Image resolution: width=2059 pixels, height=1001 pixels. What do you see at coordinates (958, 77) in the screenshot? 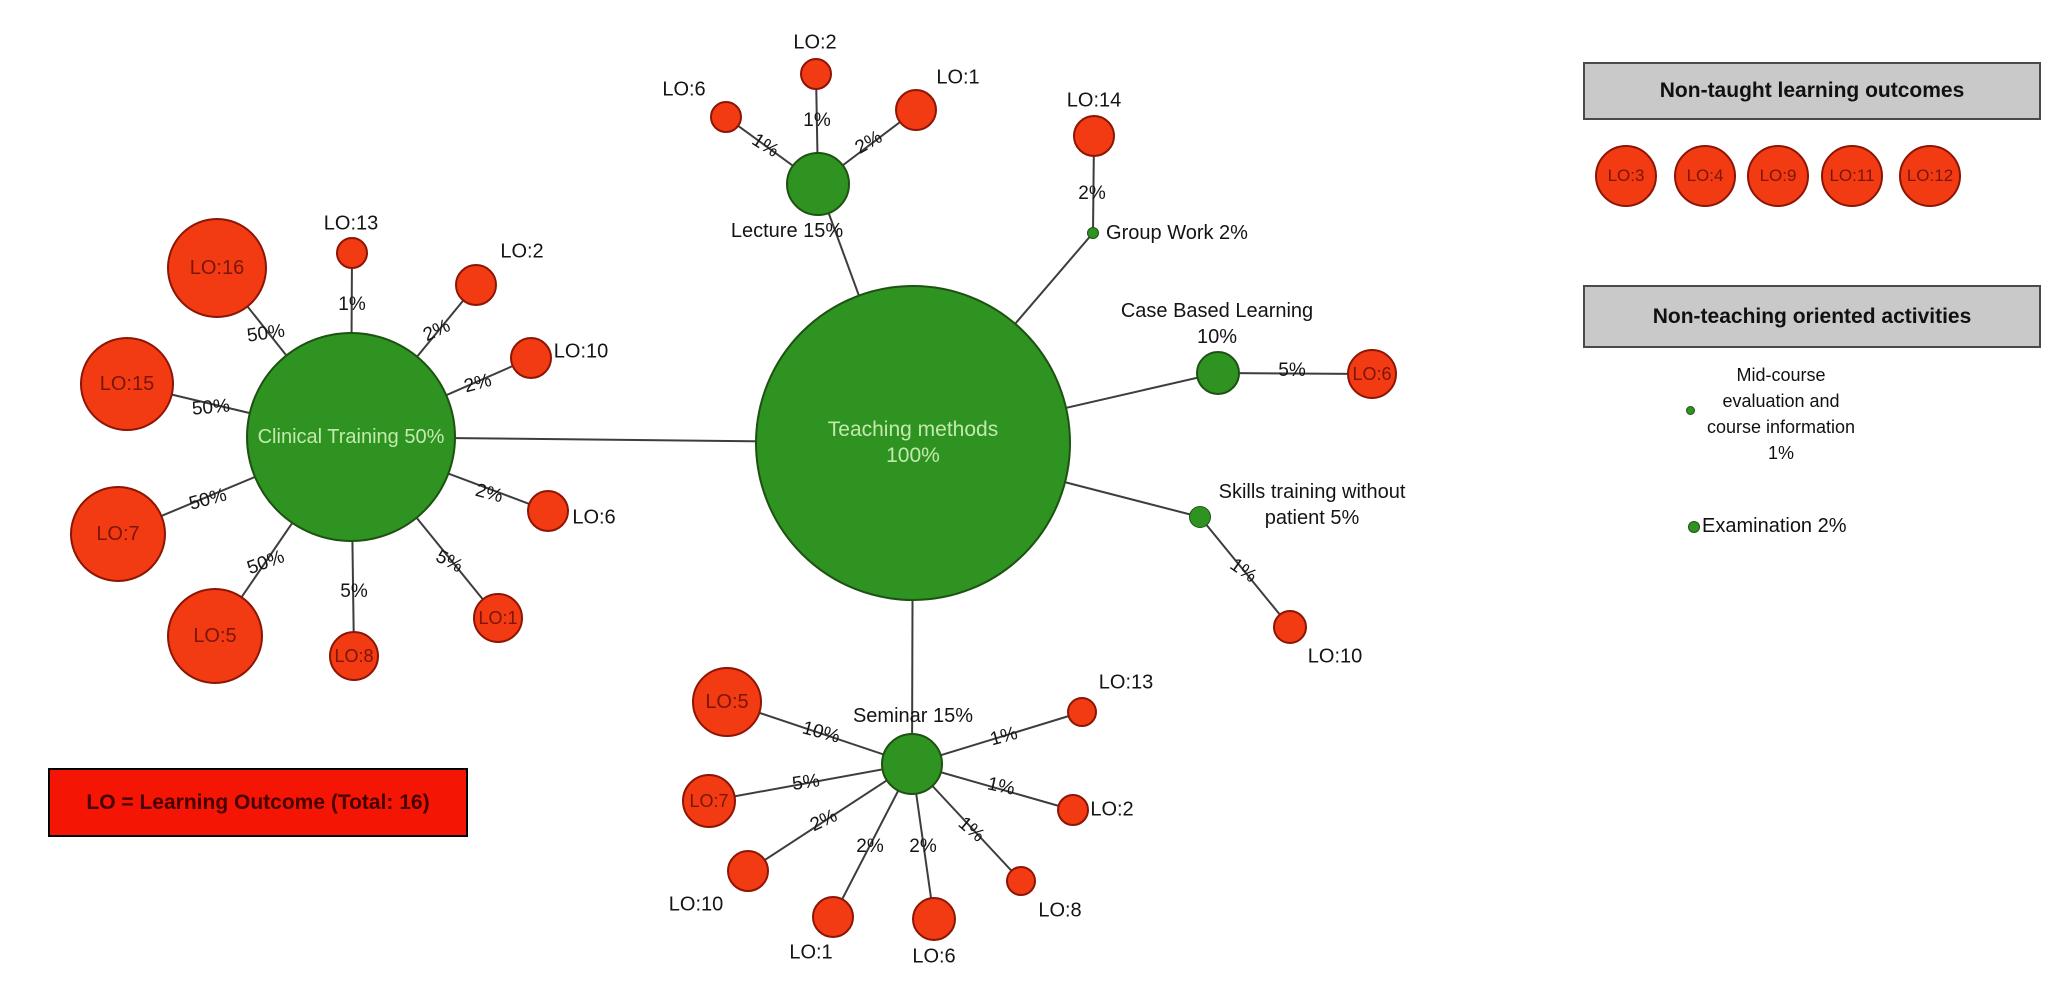
I see `label-lec-lo1: LO:1` at bounding box center [958, 77].